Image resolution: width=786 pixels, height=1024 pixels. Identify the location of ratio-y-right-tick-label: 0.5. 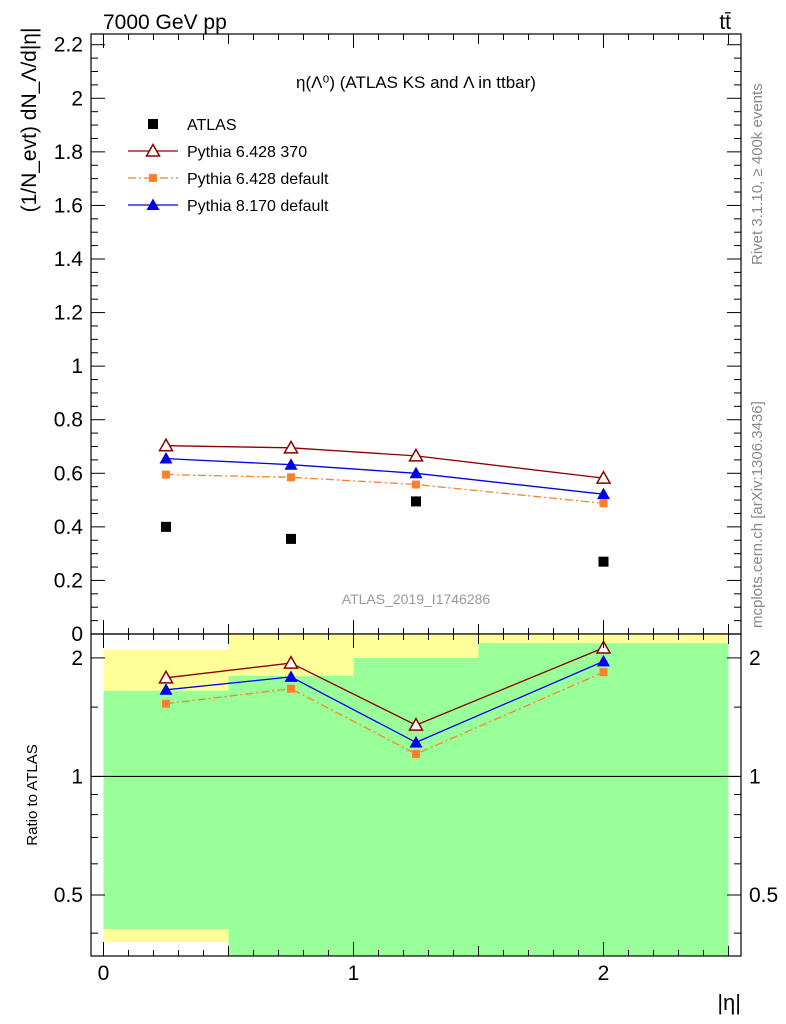
(763, 895).